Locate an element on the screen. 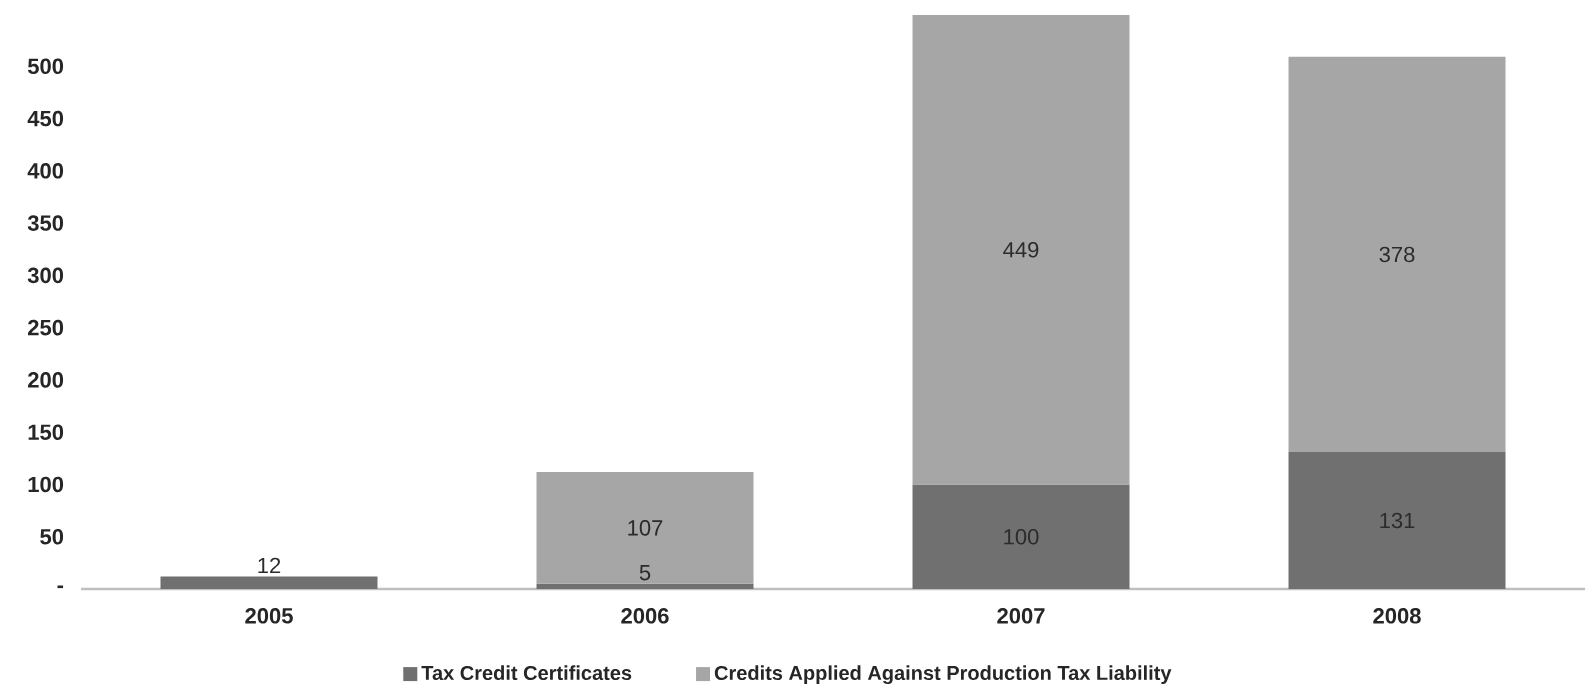 The width and height of the screenshot is (1587, 689). y-tick-label: 400 is located at coordinates (45, 171).